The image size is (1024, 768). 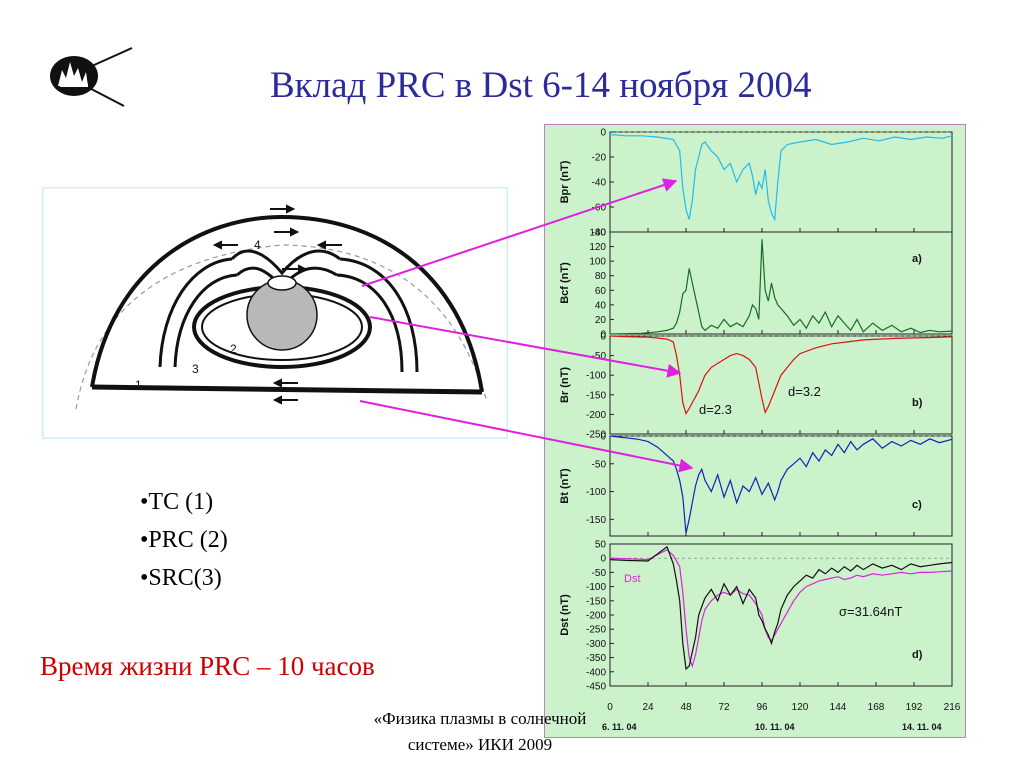 I want to click on panel-tag: b), so click(x=917, y=403).